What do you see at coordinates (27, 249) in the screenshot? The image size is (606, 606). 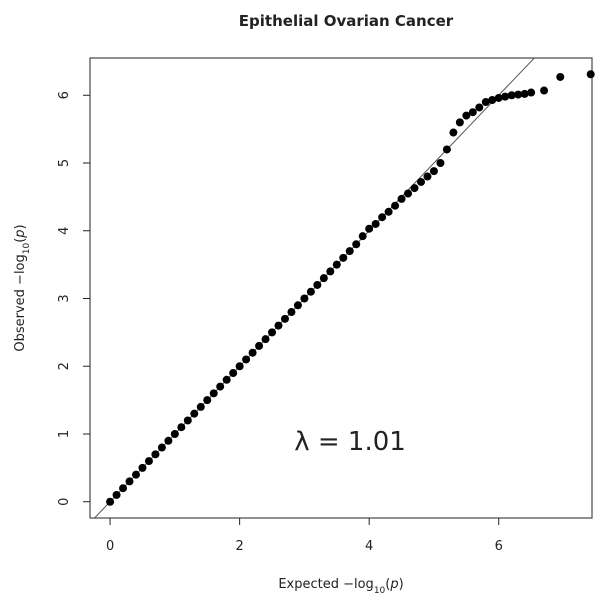 I see `y-axis-label-part: 10` at bounding box center [27, 249].